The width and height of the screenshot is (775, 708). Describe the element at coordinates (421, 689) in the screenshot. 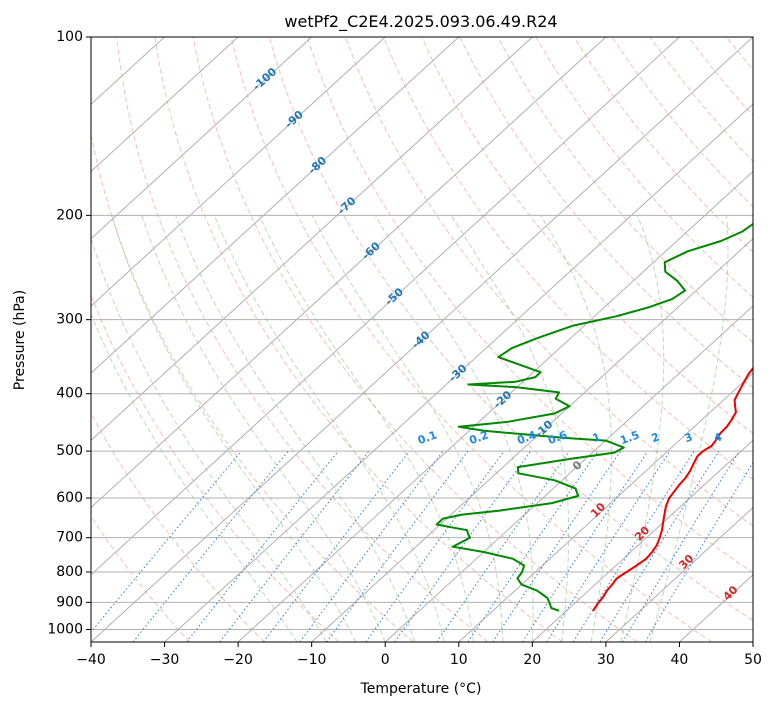

I see `x-axis-title: Temperature (°C)` at that location.